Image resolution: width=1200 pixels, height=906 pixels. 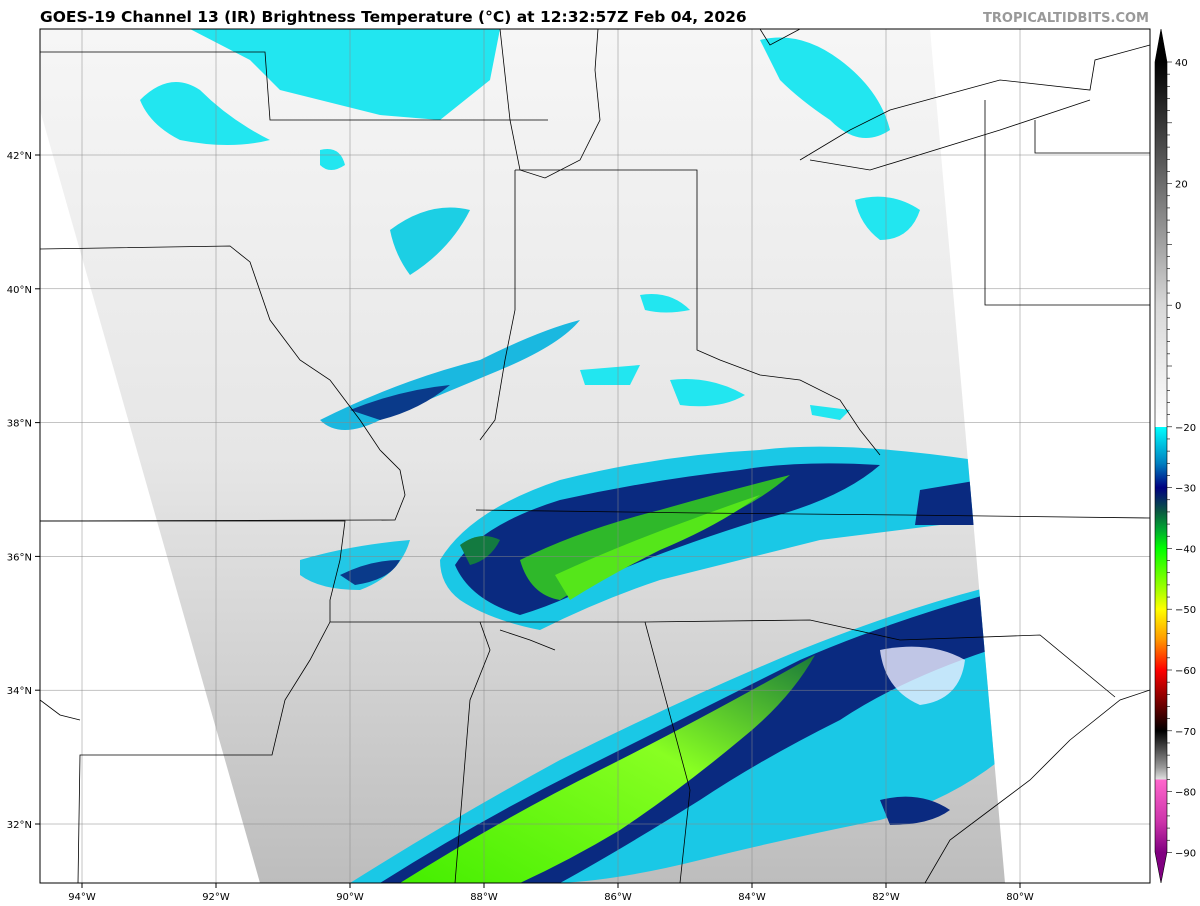 I want to click on lon-label: 80°W, so click(x=1020, y=897).